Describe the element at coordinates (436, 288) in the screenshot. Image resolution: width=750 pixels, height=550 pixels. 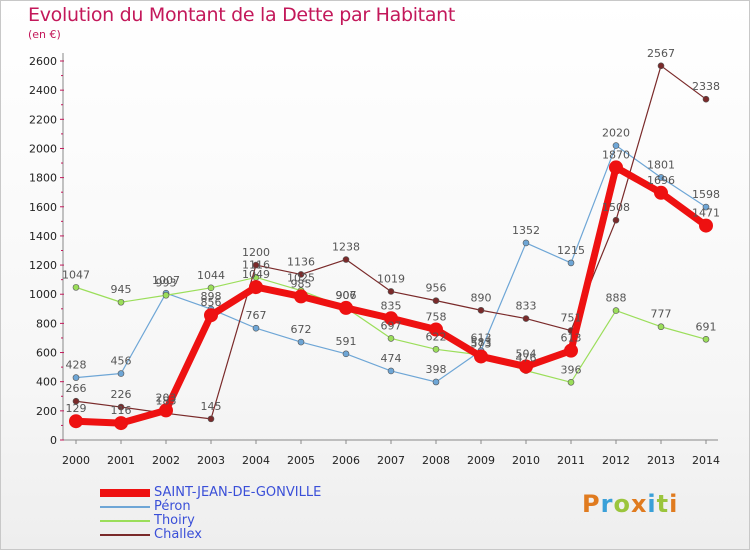
I see `data-label: 956` at that location.